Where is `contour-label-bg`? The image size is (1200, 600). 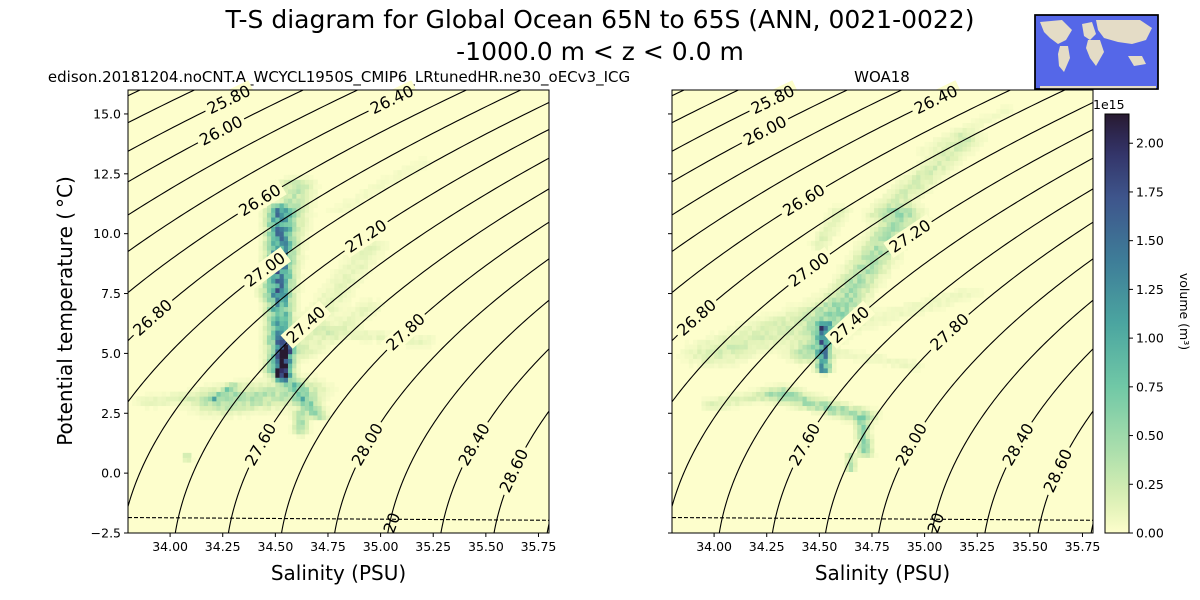 contour-label-bg is located at coordinates (949, 332).